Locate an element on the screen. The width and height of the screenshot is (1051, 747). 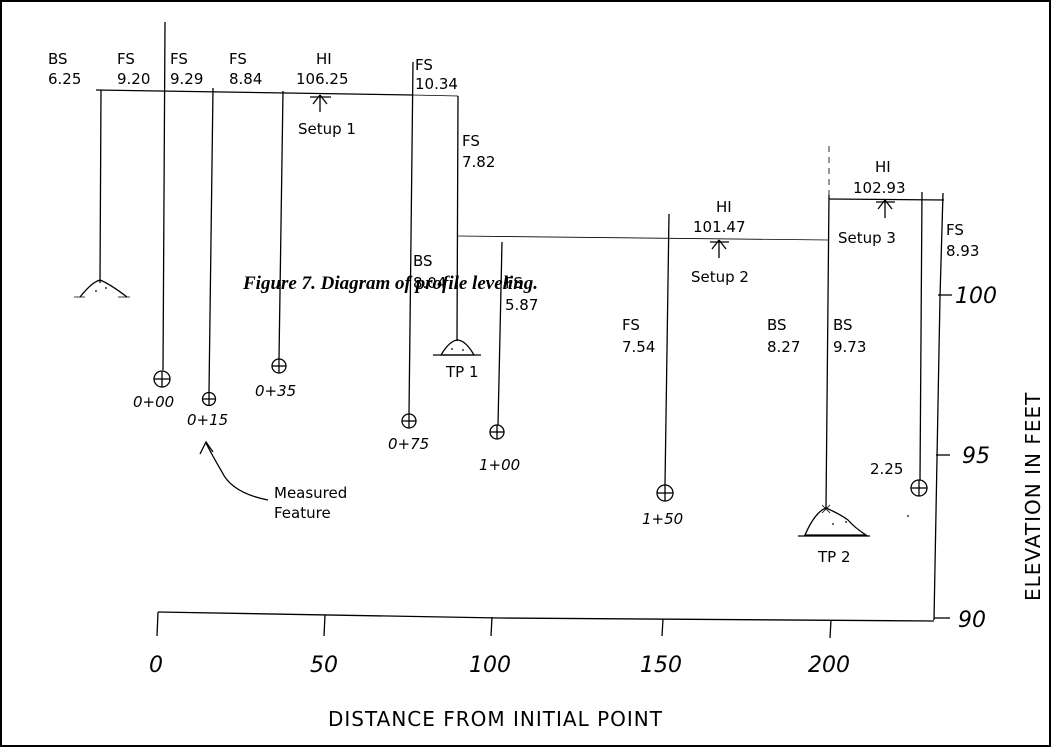
reading-10-value: 7.54 is located at coordinates (638, 347).